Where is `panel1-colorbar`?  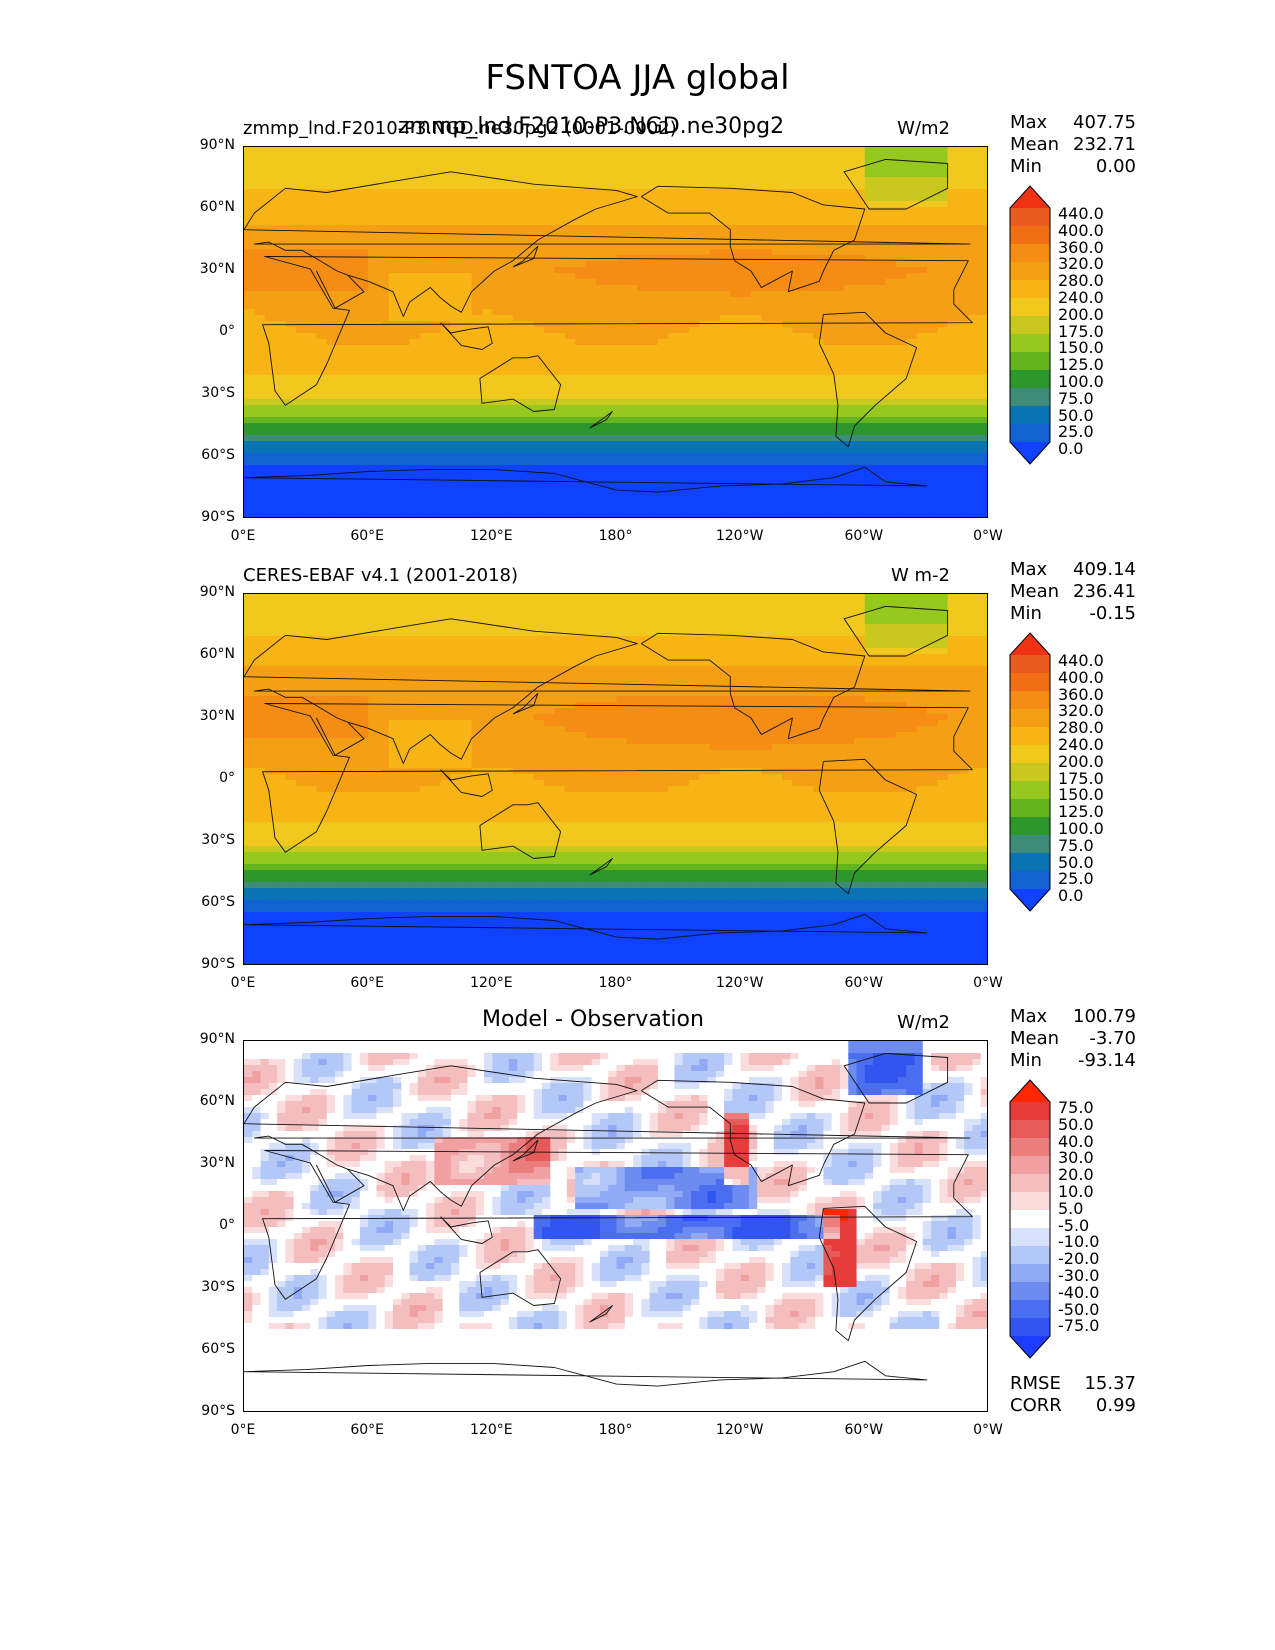
panel1-colorbar is located at coordinates (1030, 325).